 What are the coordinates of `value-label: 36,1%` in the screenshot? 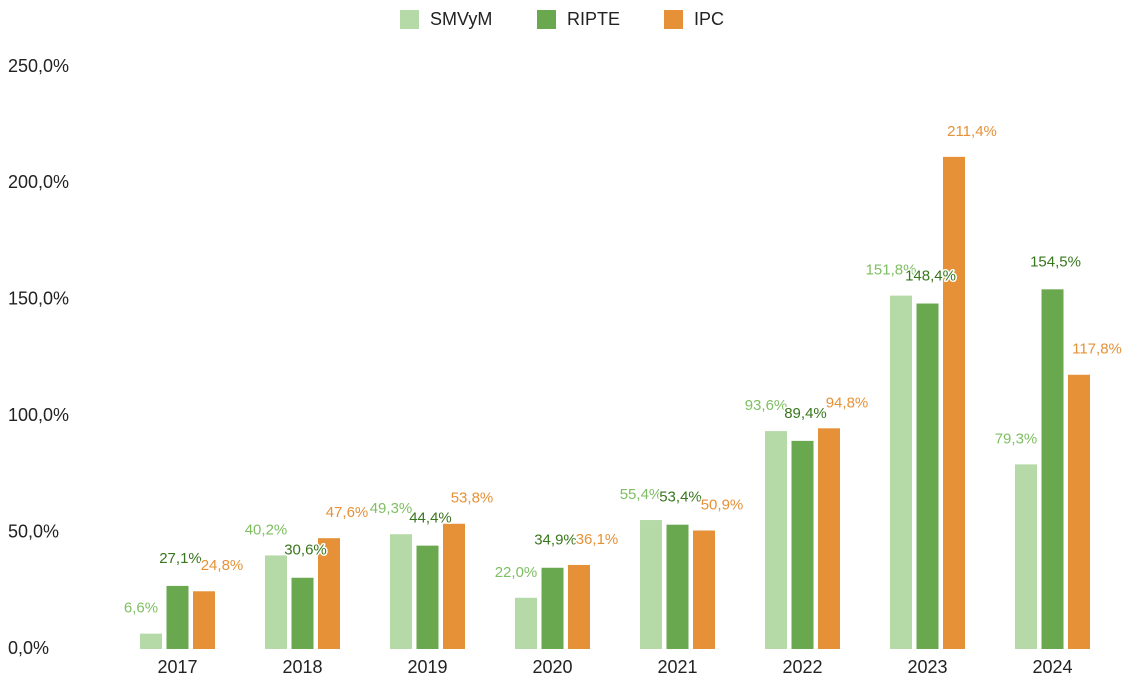 It's located at (597, 539).